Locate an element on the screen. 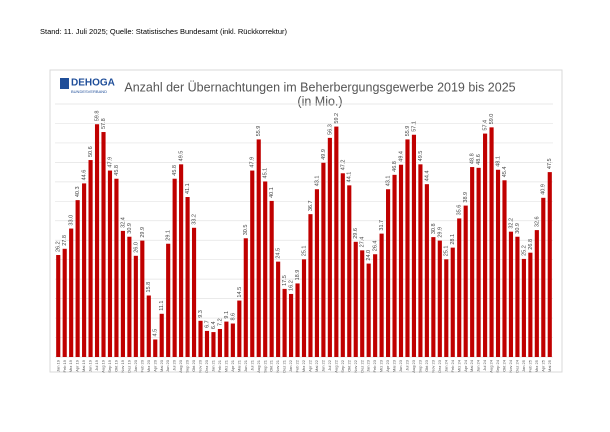  x-tick-label: Jan 19 is located at coordinates (57, 365).